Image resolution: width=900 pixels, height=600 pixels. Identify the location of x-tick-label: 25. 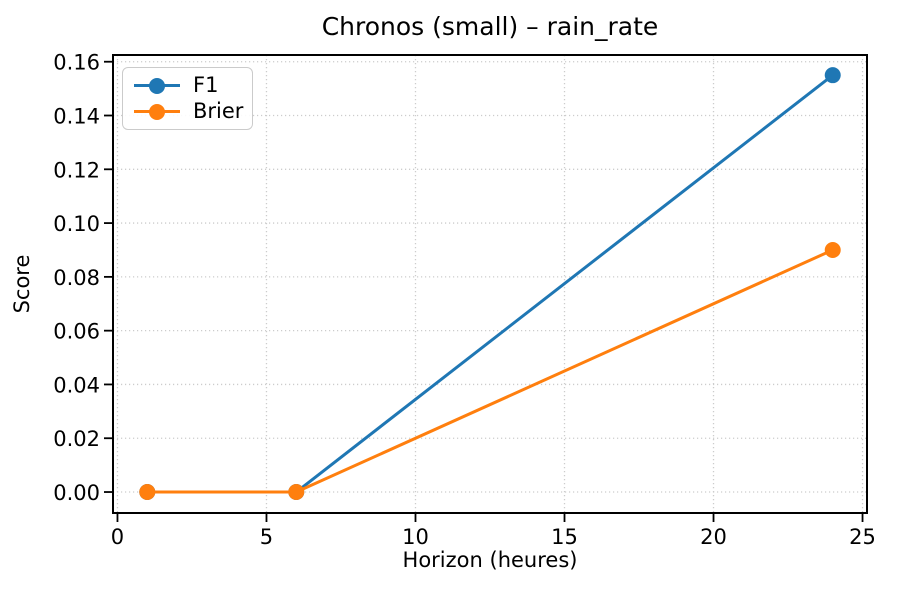
(862, 537).